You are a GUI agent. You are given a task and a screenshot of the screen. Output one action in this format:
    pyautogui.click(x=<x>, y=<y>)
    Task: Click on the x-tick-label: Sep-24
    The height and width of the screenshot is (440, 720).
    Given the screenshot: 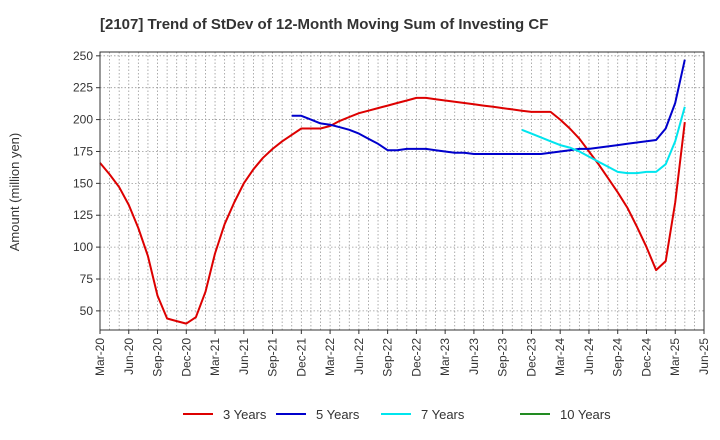 What is the action you would take?
    pyautogui.click(x=618, y=357)
    